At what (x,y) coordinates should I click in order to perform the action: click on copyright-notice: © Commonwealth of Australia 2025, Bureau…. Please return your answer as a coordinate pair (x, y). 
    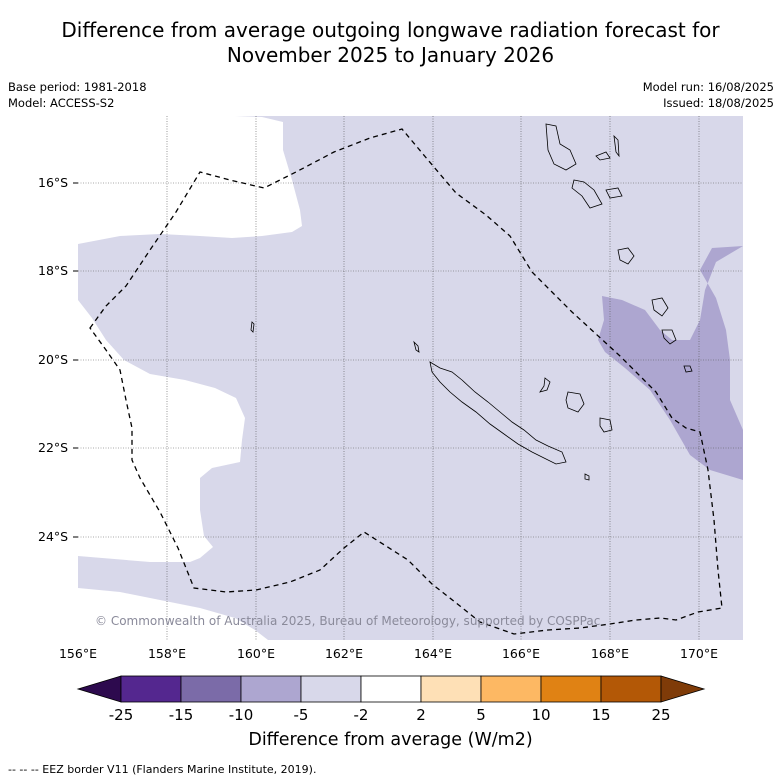
    Looking at the image, I should click on (348, 621).